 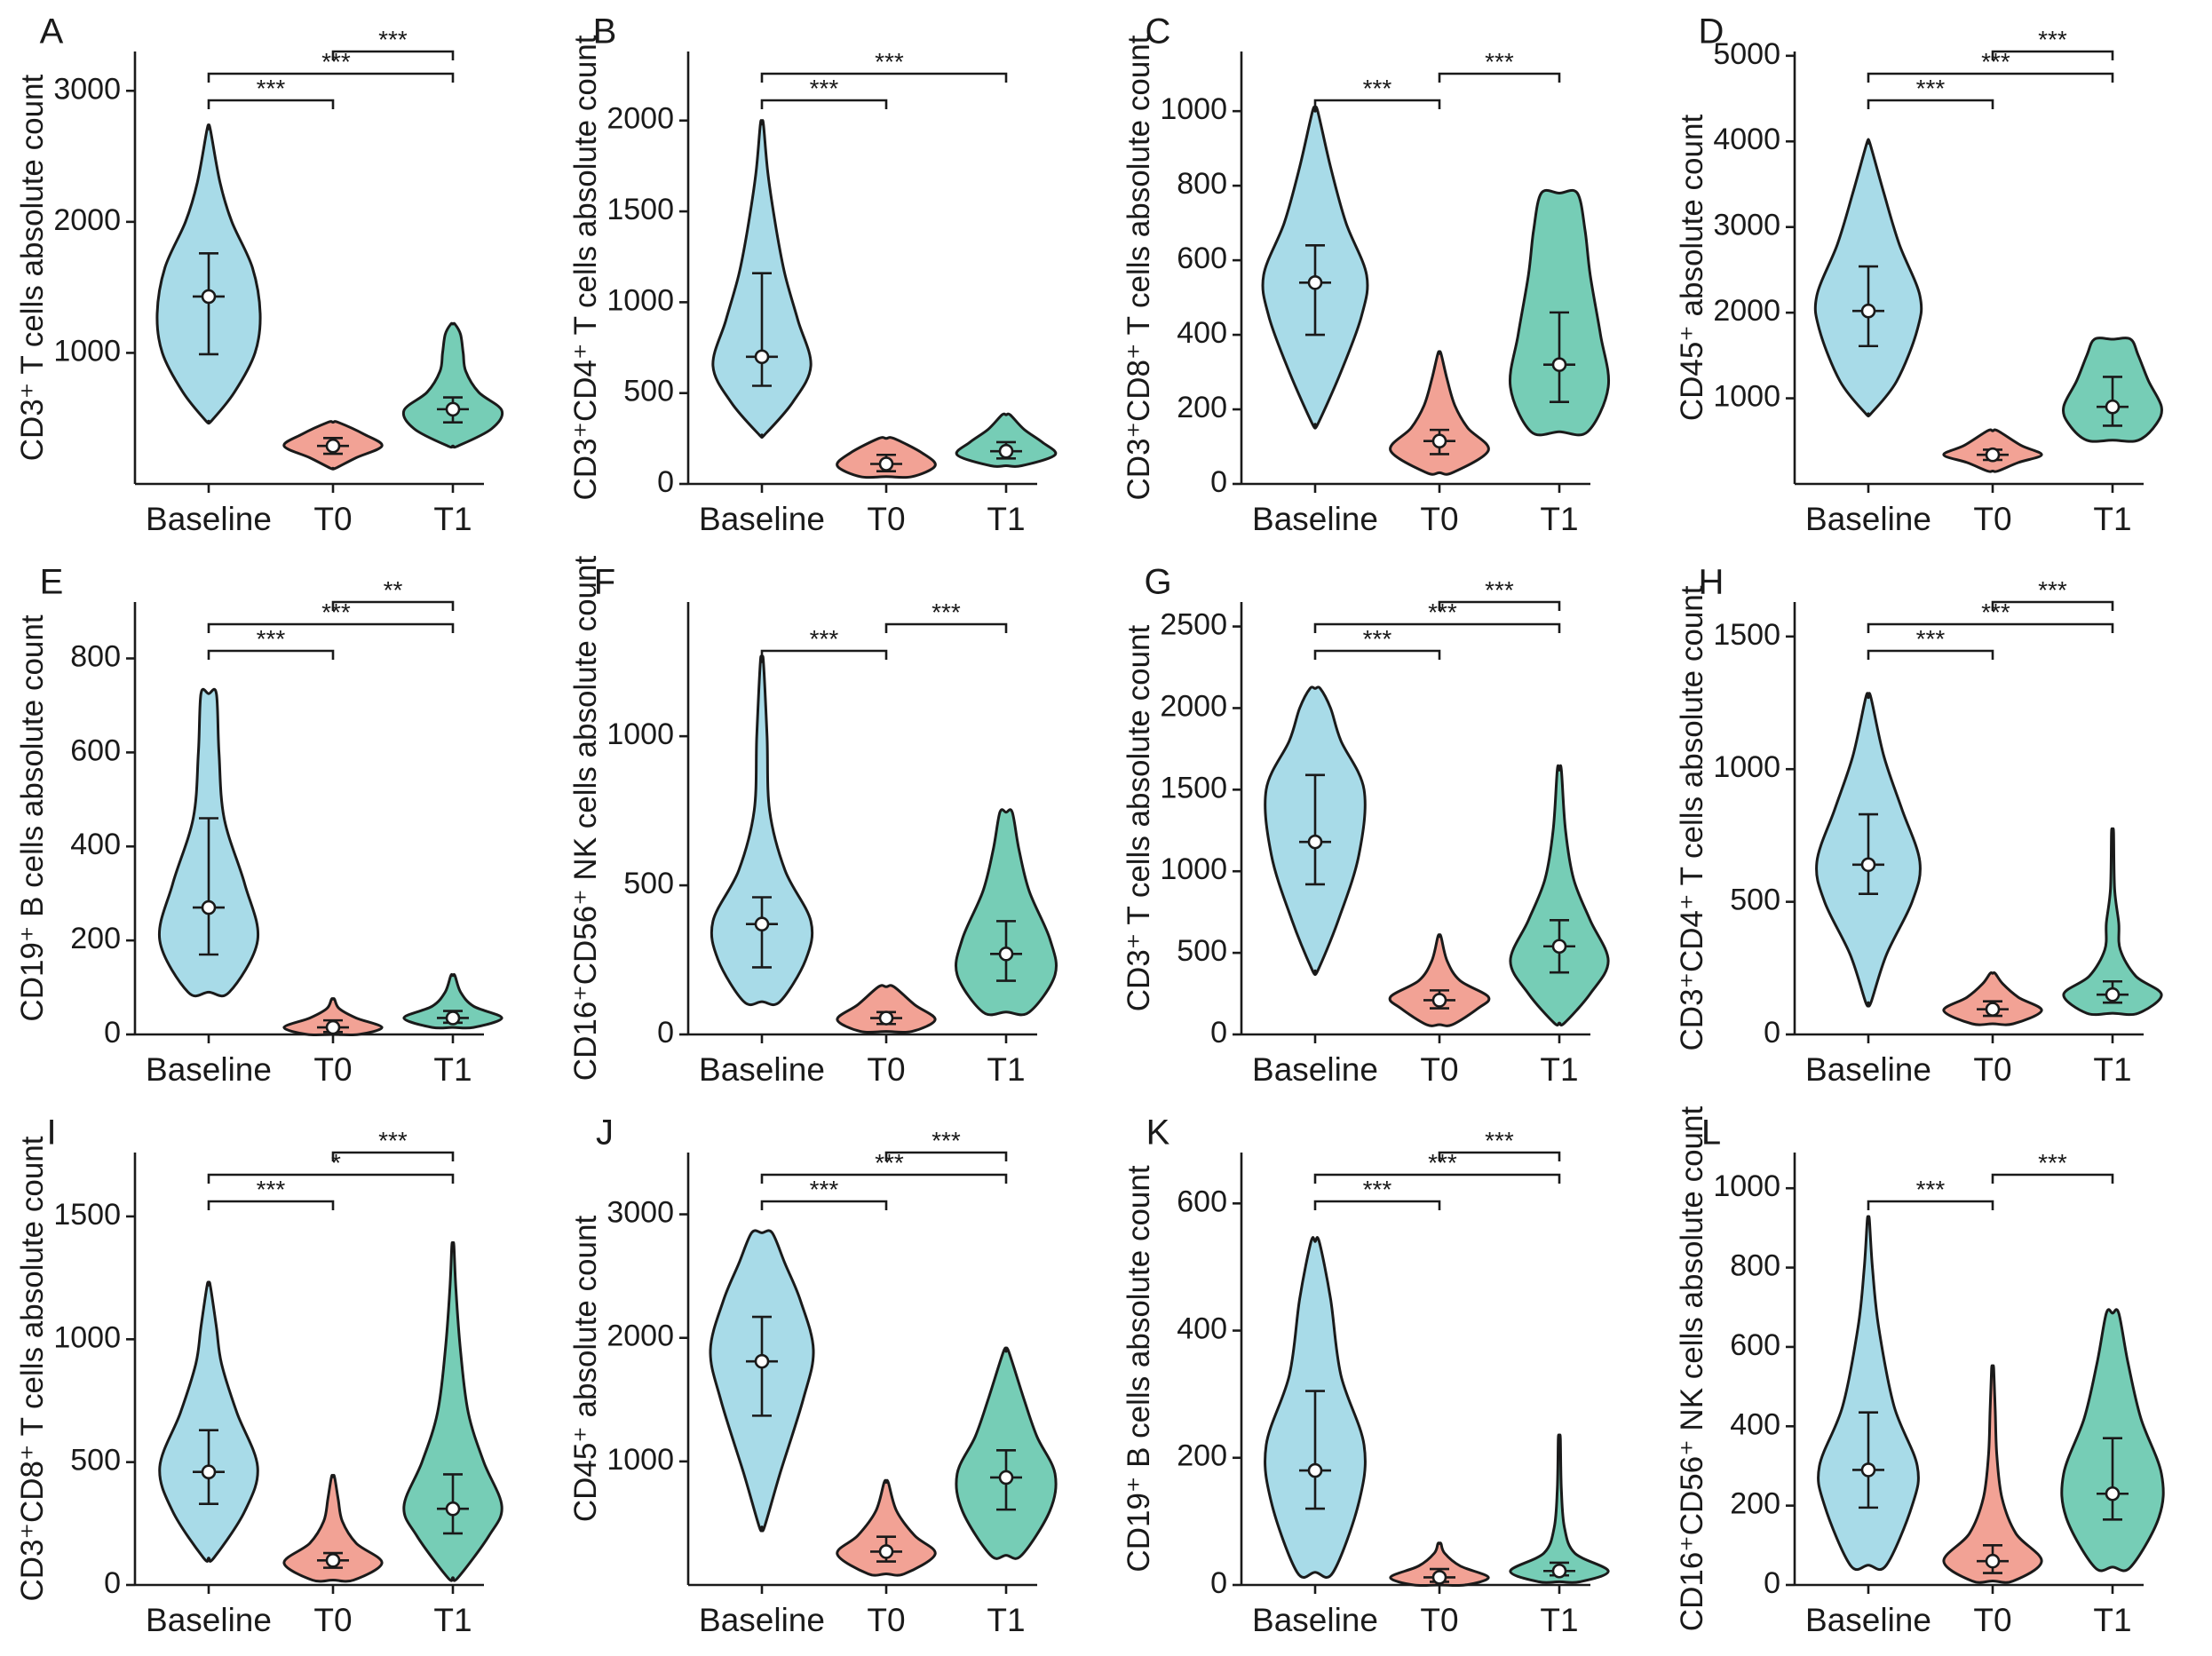 What do you see at coordinates (1193, 625) in the screenshot?
I see `y-tick-label: 2500` at bounding box center [1193, 625].